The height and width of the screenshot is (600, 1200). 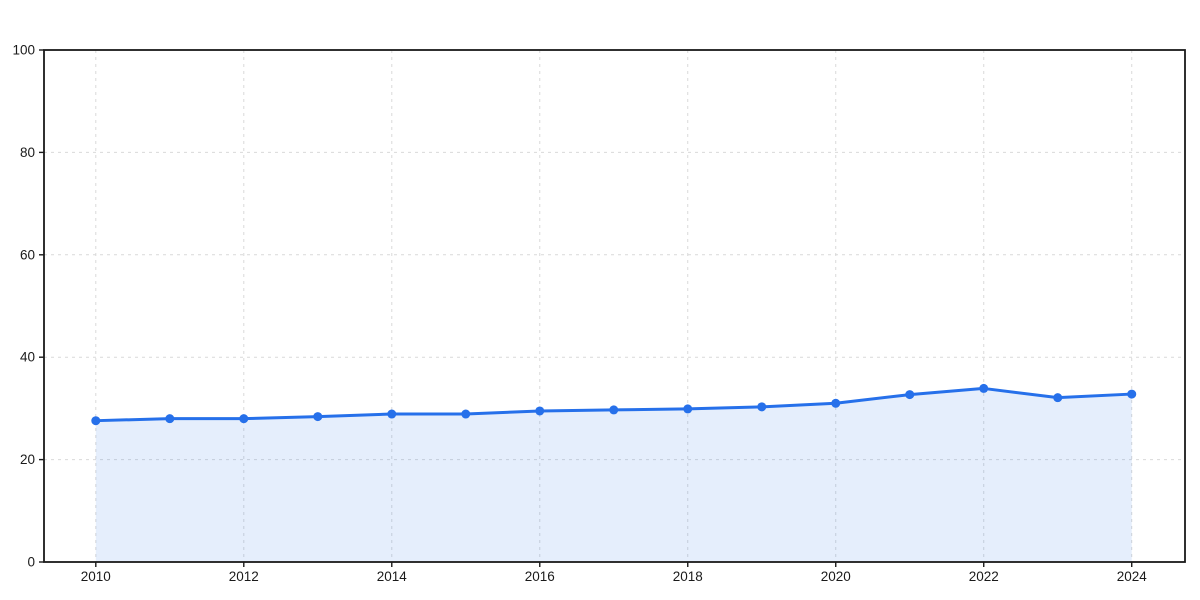 I want to click on data-point-2013, so click(x=318, y=417).